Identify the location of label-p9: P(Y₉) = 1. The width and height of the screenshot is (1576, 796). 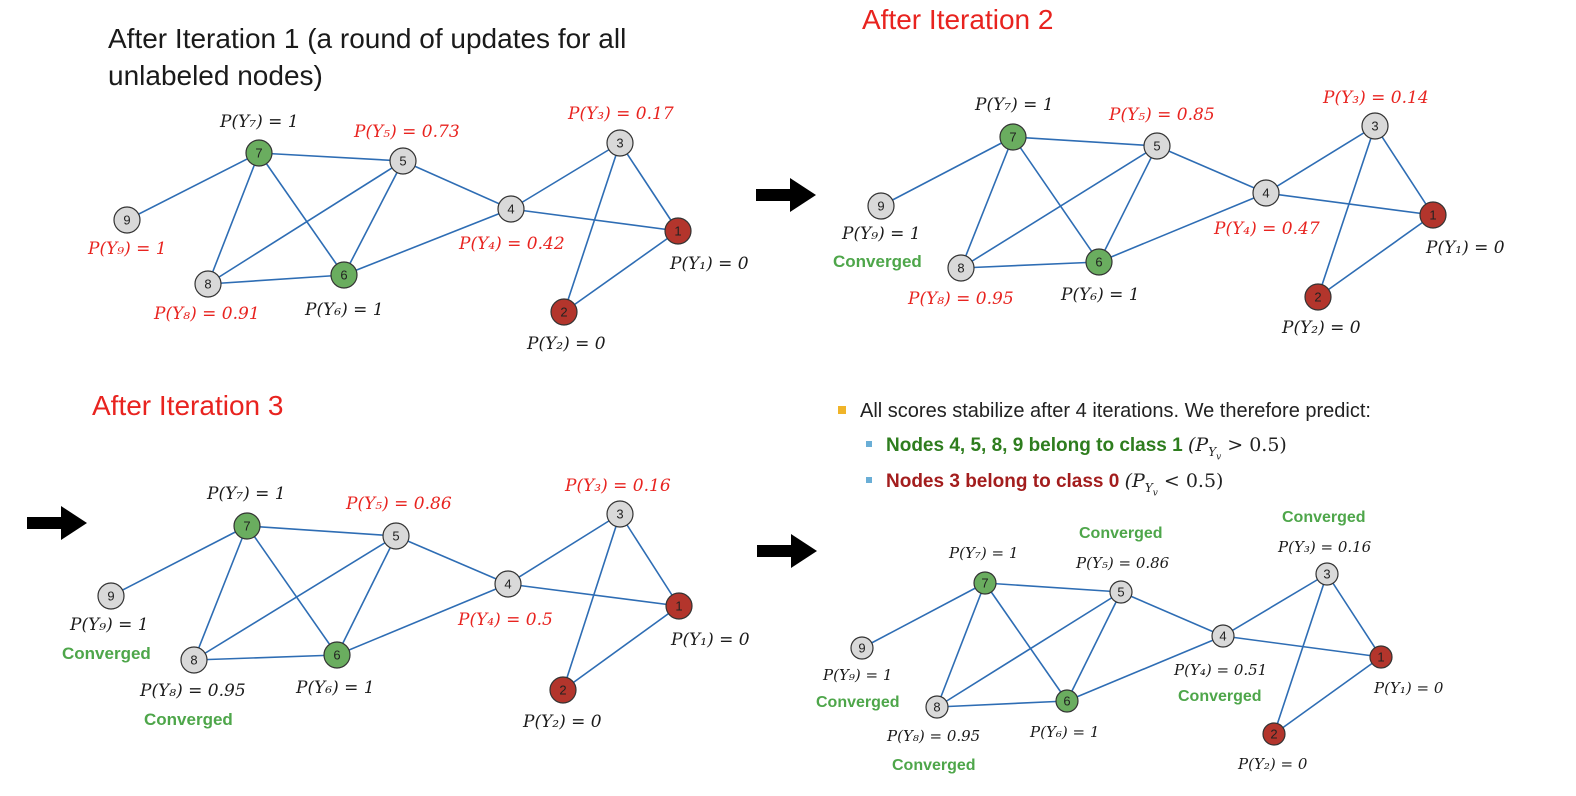
(109, 625).